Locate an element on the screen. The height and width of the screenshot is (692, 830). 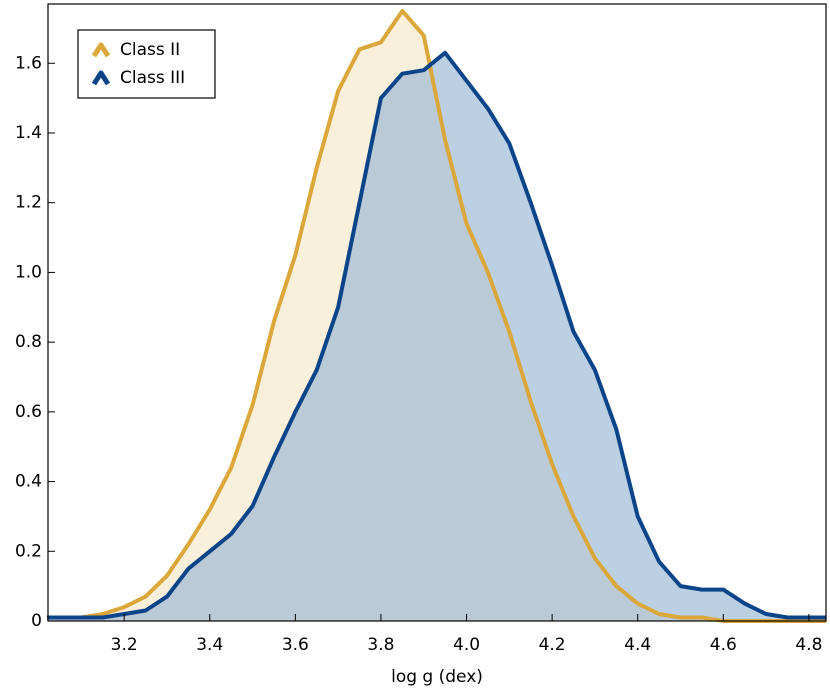
y-tick-label: 1.2 is located at coordinates (28, 203).